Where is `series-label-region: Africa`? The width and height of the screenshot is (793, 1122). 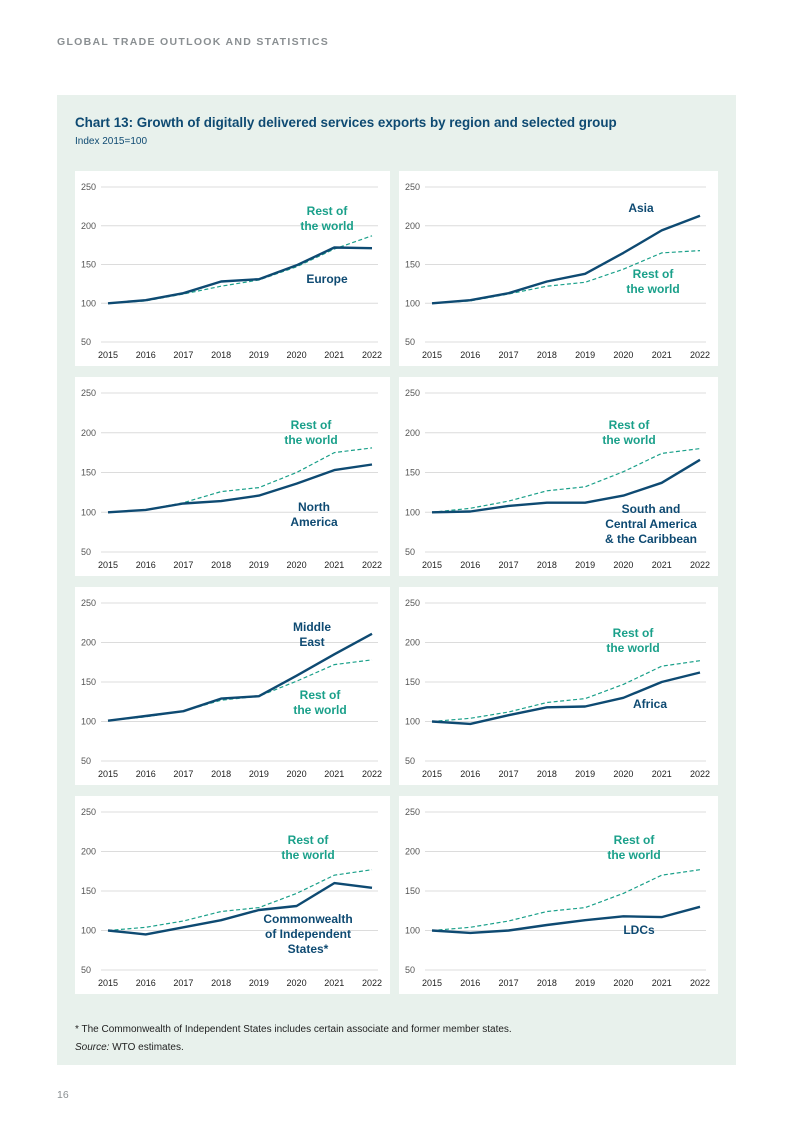 series-label-region: Africa is located at coordinates (650, 704).